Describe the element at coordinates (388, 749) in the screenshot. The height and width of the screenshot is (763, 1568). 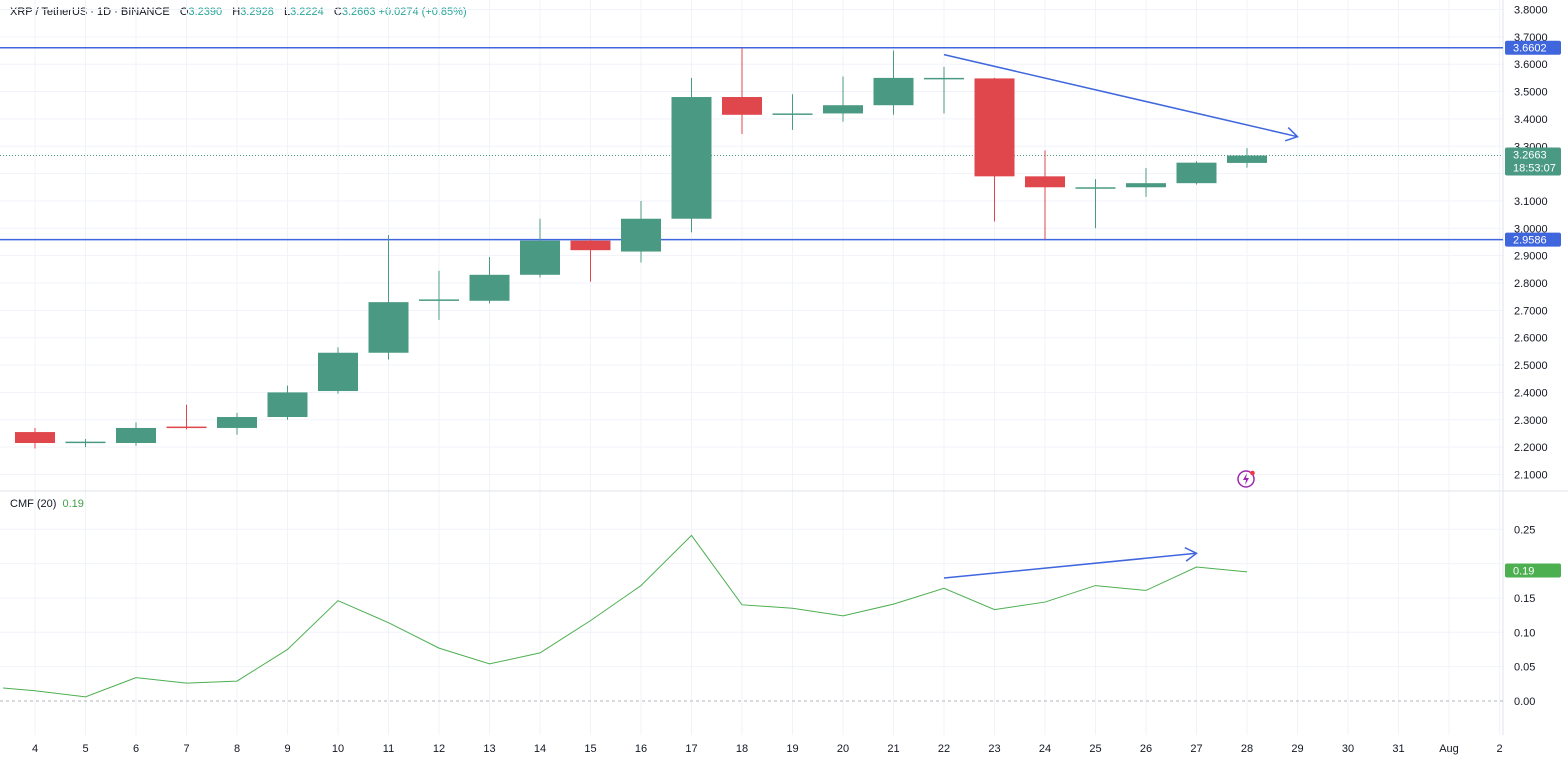
I see `x-axis-label: 11` at that location.